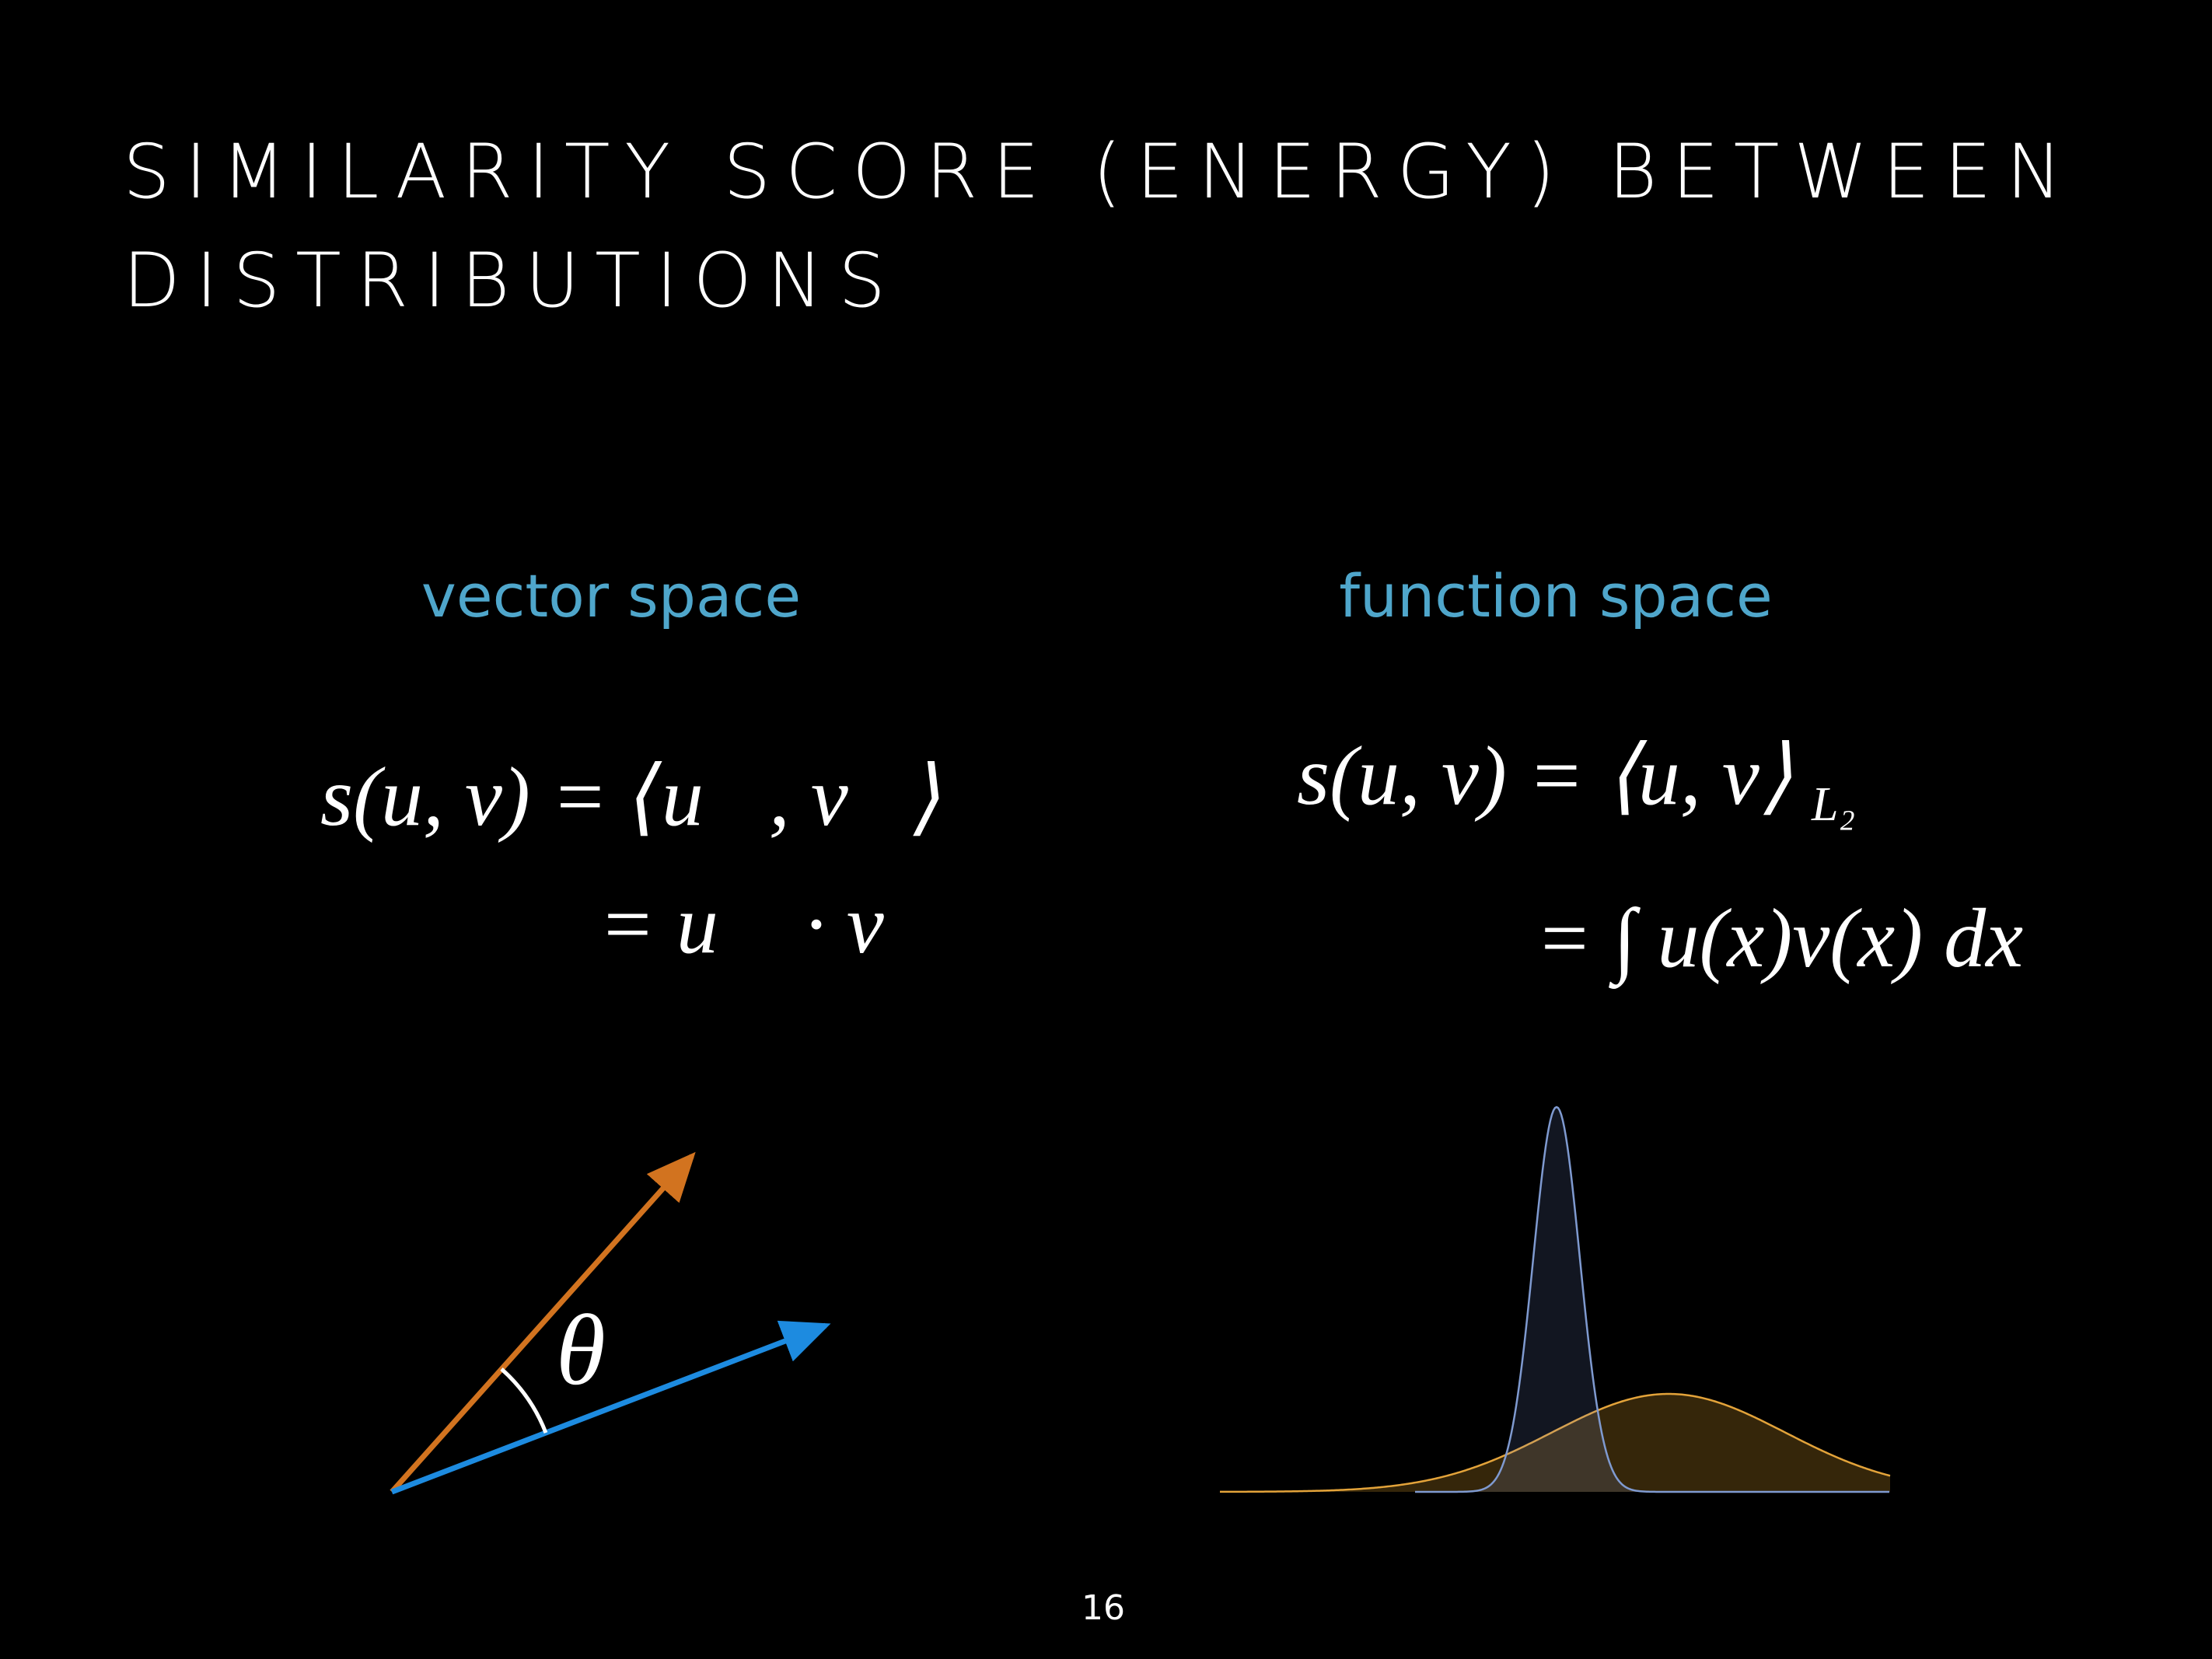  What do you see at coordinates (1556, 595) in the screenshot?
I see `heading: function space` at bounding box center [1556, 595].